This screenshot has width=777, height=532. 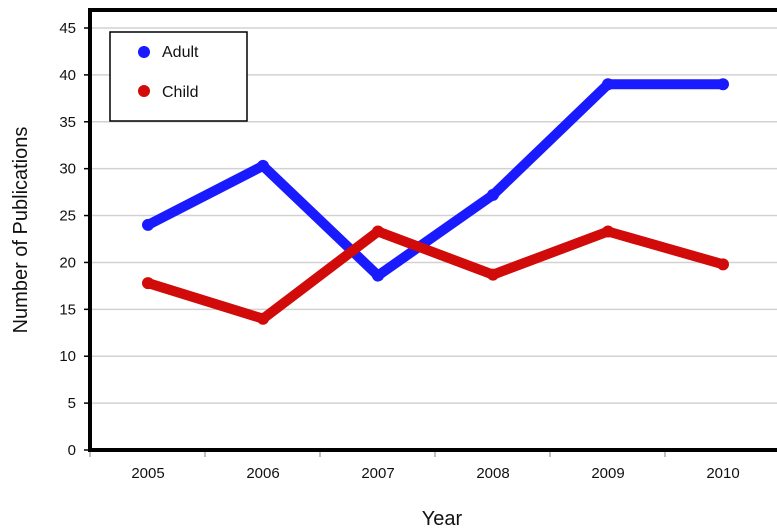 I want to click on legend-label-adult: Adult, so click(x=180, y=52).